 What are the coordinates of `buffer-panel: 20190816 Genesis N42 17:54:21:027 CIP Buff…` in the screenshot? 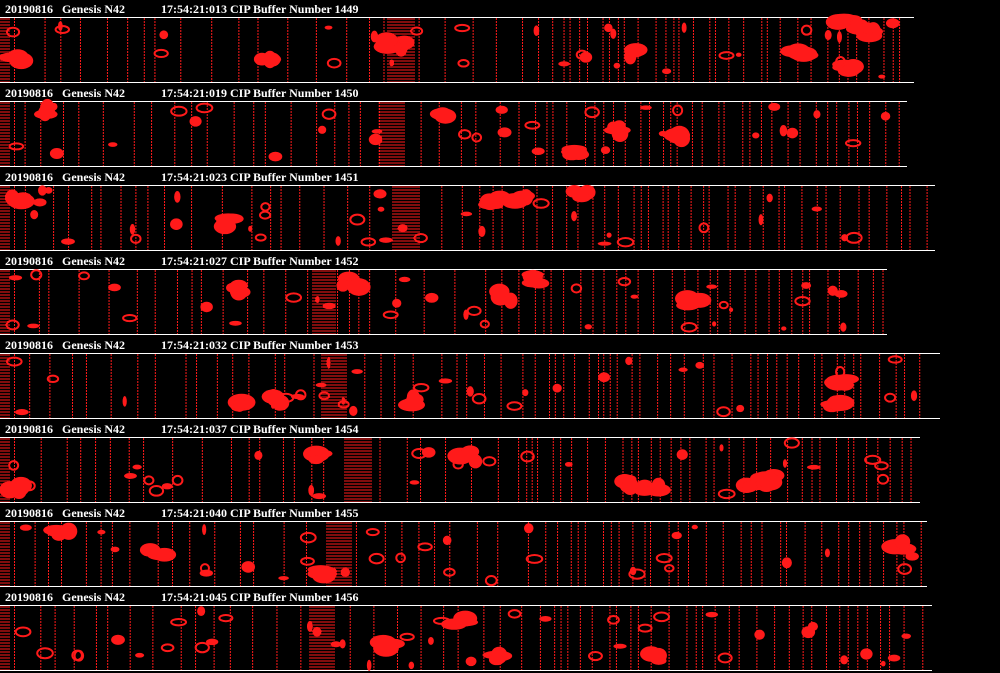 It's located at (443, 294).